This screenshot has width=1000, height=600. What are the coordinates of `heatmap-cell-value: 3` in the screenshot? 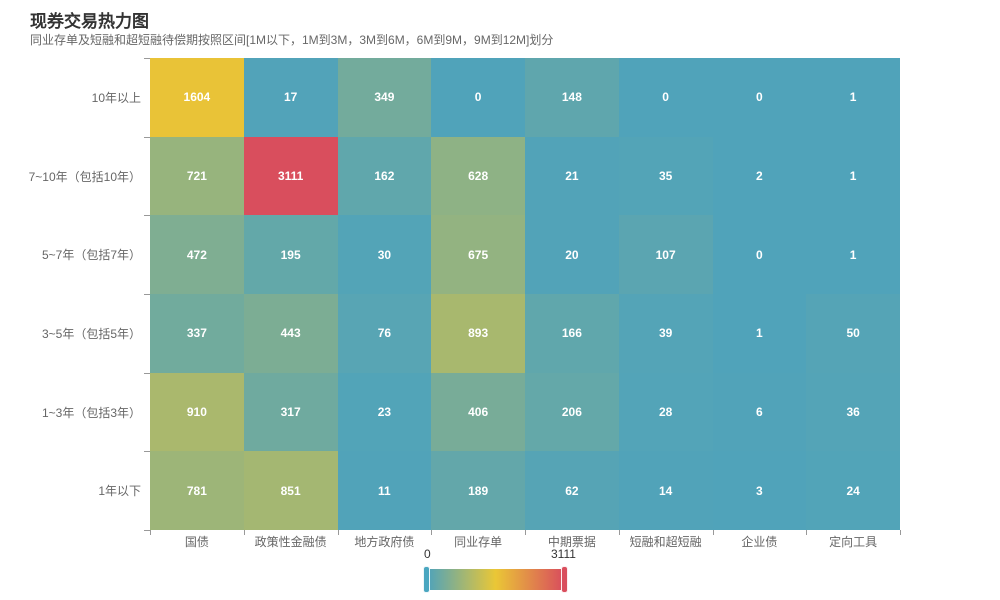 It's located at (759, 490).